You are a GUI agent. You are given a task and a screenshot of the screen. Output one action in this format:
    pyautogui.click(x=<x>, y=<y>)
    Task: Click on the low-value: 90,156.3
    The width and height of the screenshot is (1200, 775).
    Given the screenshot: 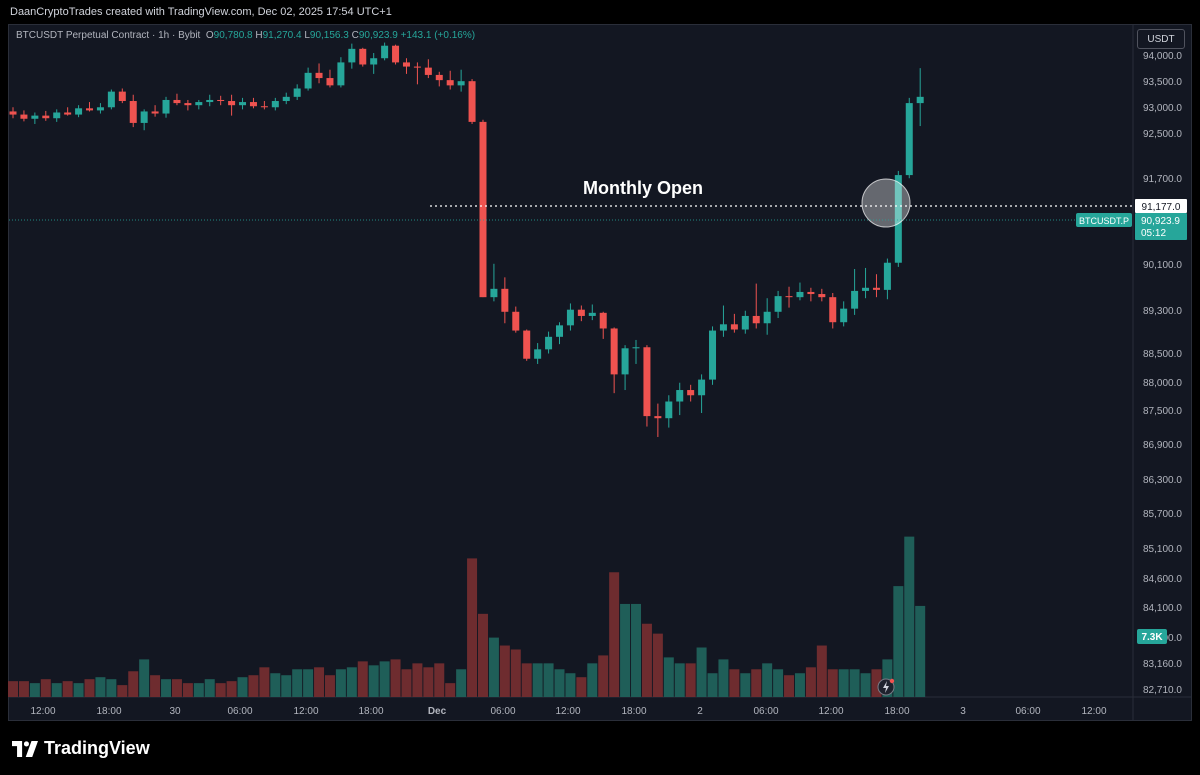 What is the action you would take?
    pyautogui.click(x=329, y=35)
    